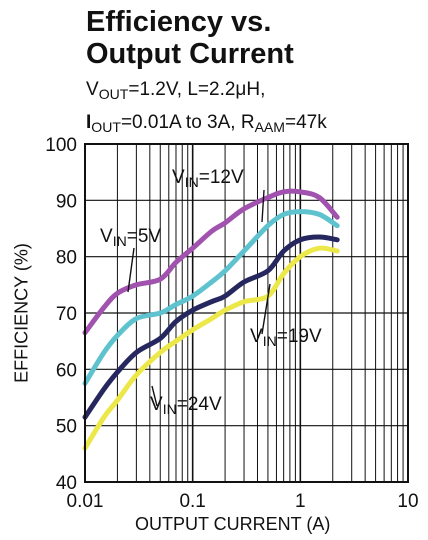 This screenshot has width=428, height=540. What do you see at coordinates (66, 201) in the screenshot?
I see `y-tick-label: 90` at bounding box center [66, 201].